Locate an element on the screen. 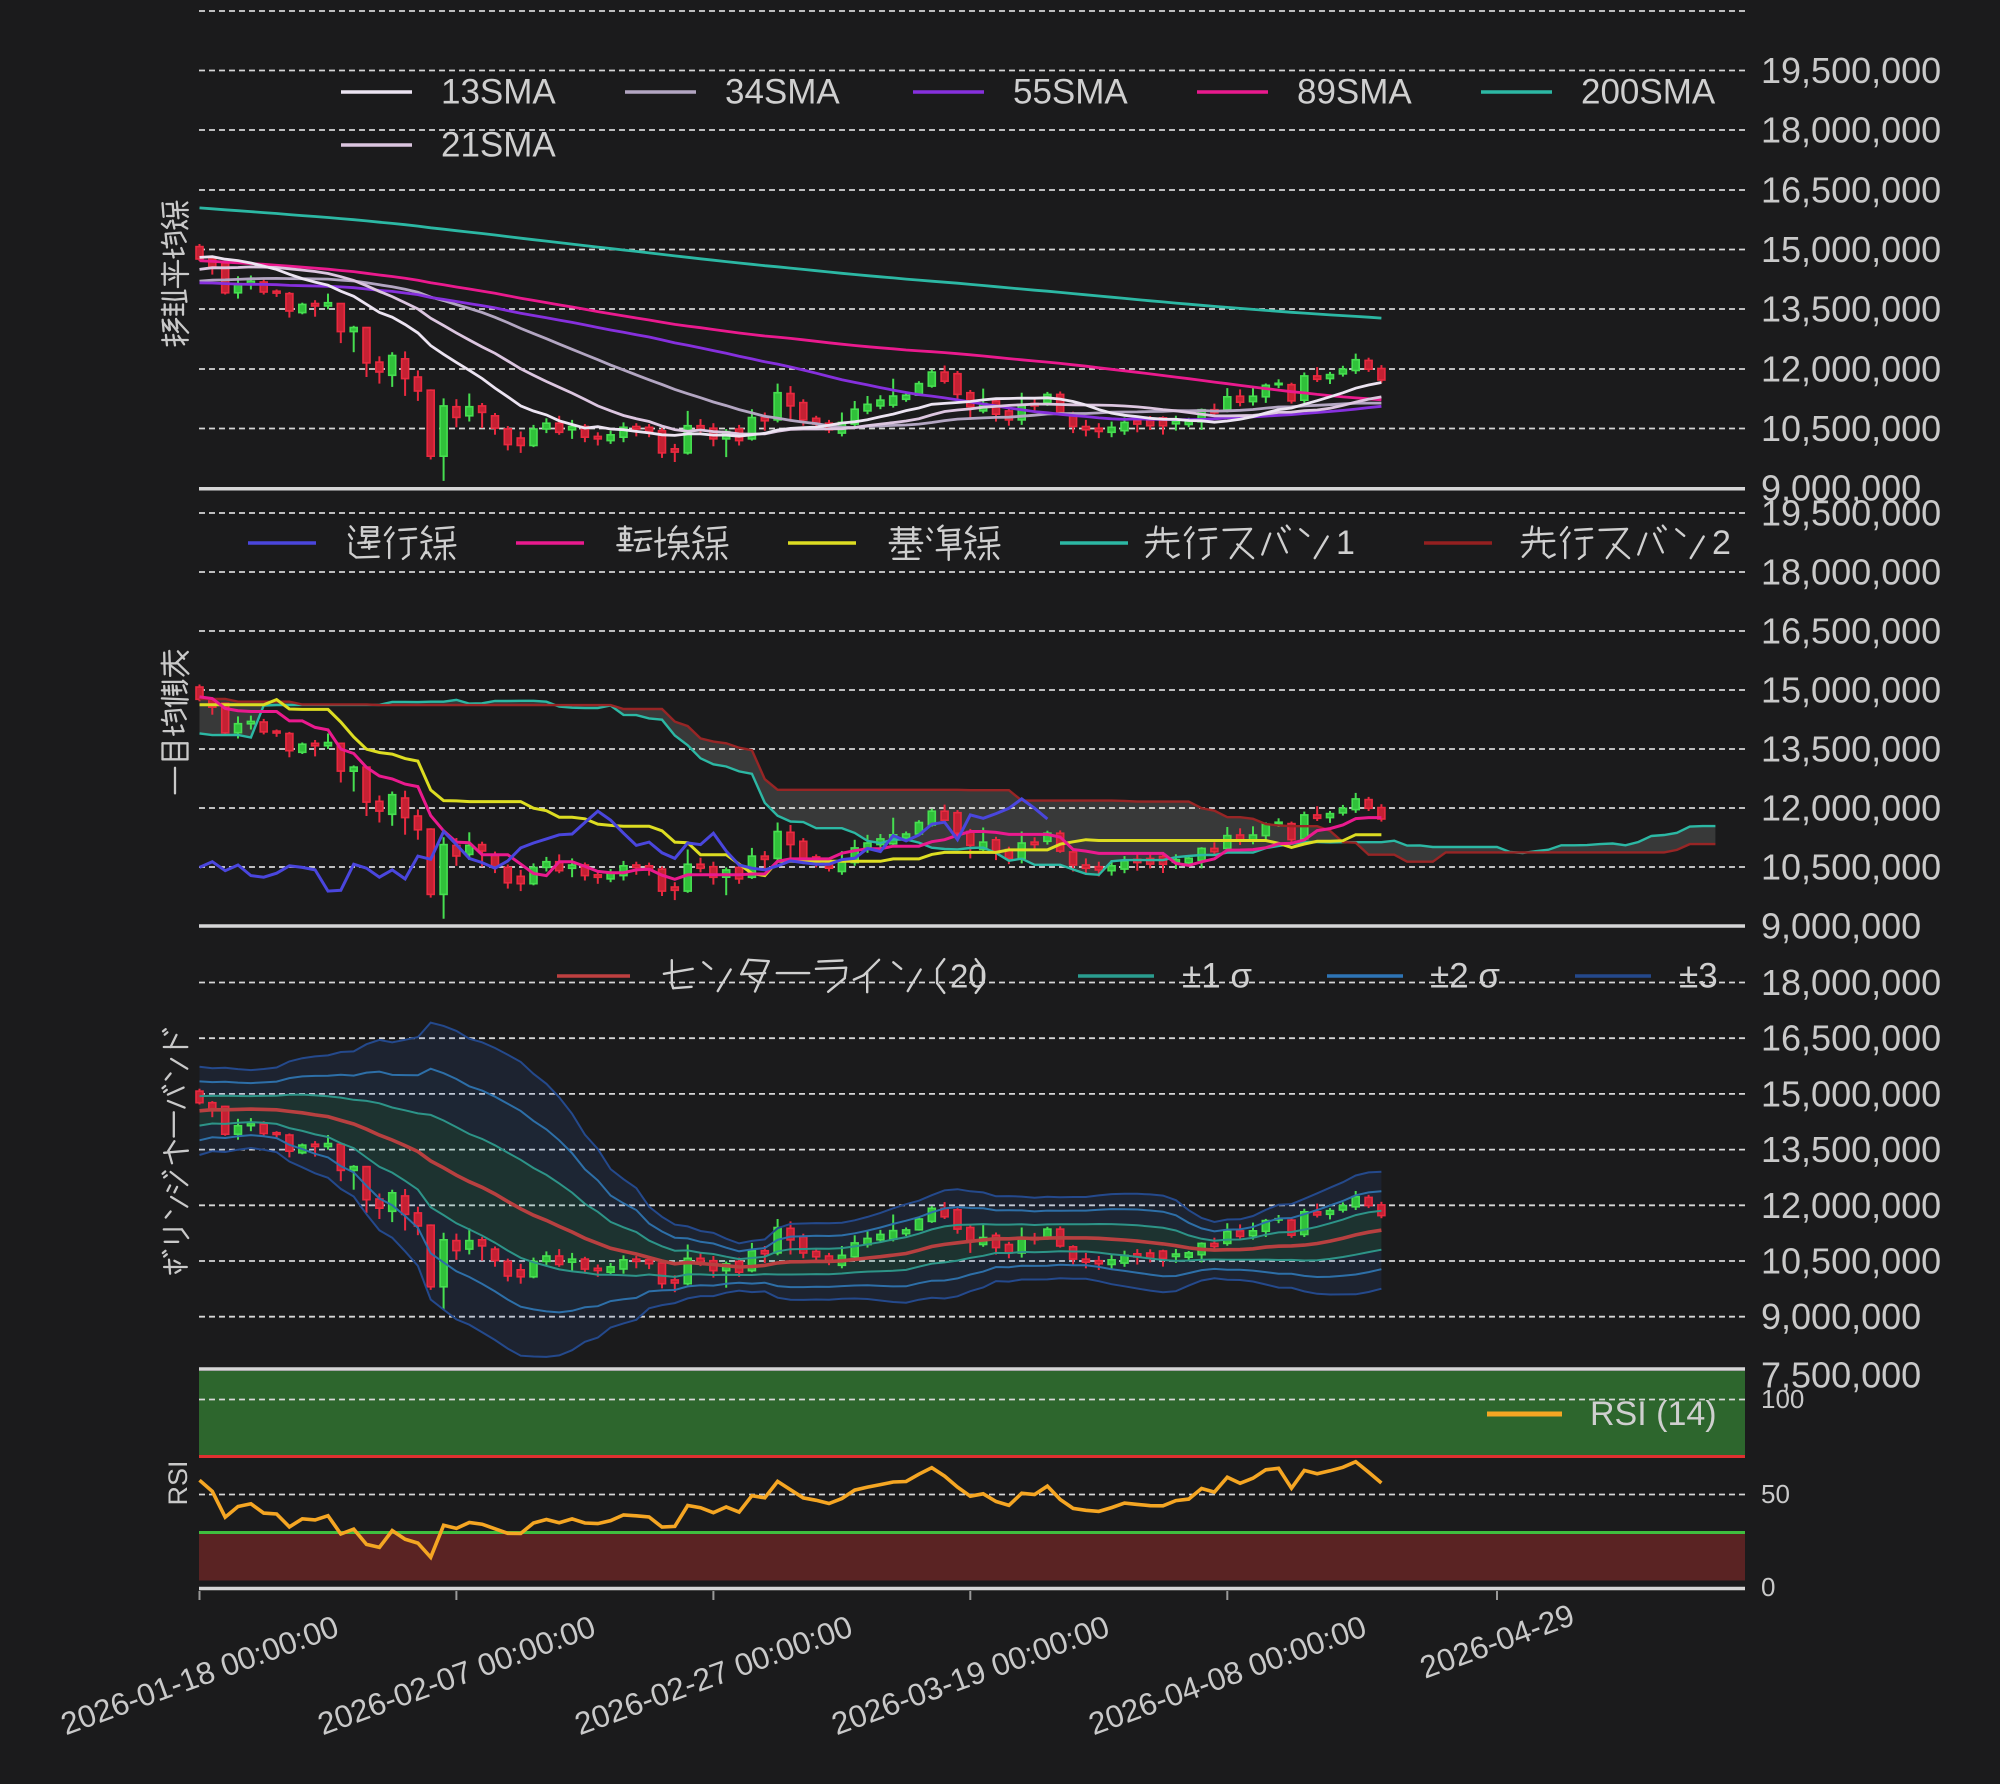  svg-text: 55SMA is located at coordinates (1070, 92).